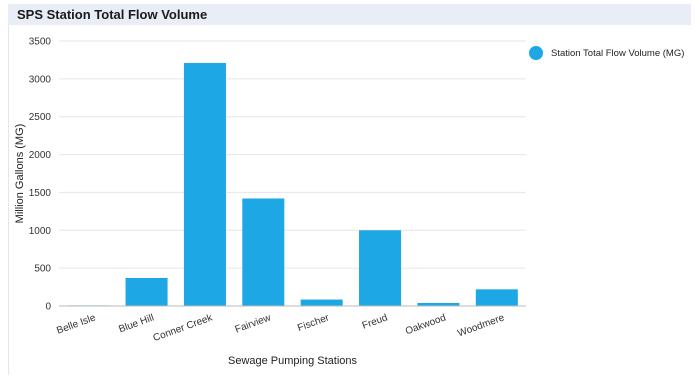 The image size is (695, 377). Describe the element at coordinates (40, 231) in the screenshot. I see `y-tick-label: 1000` at that location.